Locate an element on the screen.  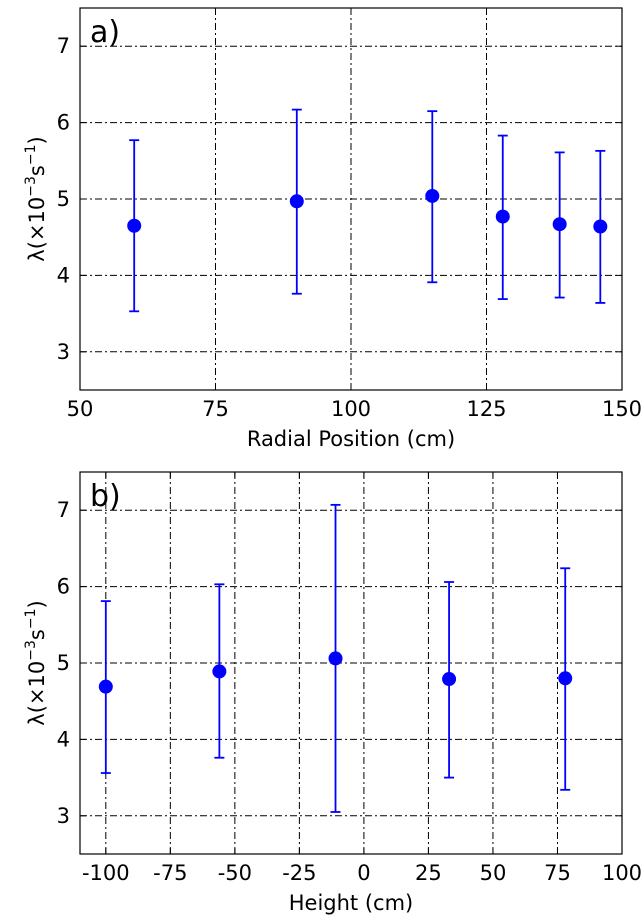
x-tick-label: 125 is located at coordinates (486, 409).